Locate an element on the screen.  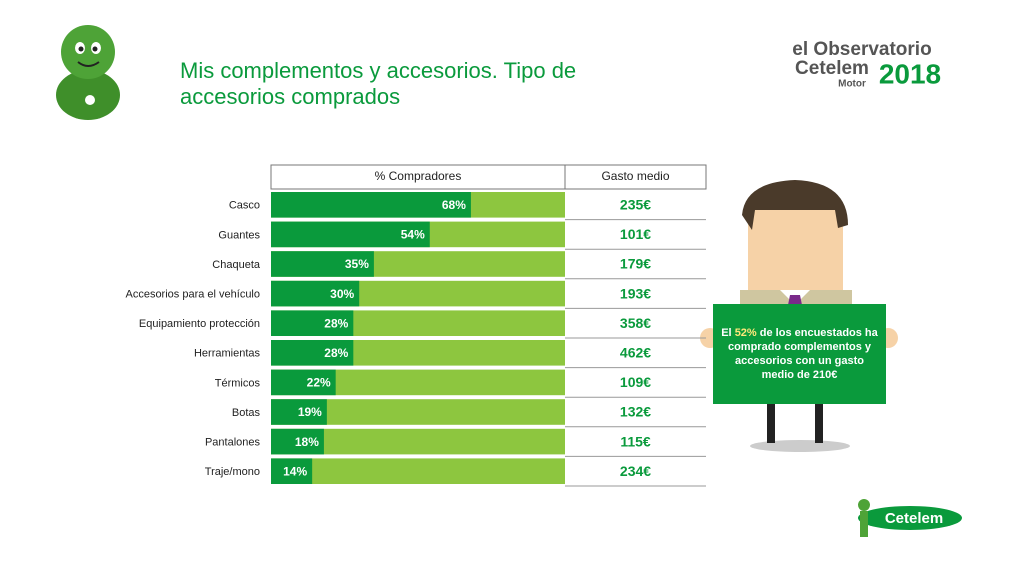
mascot is located at coordinates (88, 72).